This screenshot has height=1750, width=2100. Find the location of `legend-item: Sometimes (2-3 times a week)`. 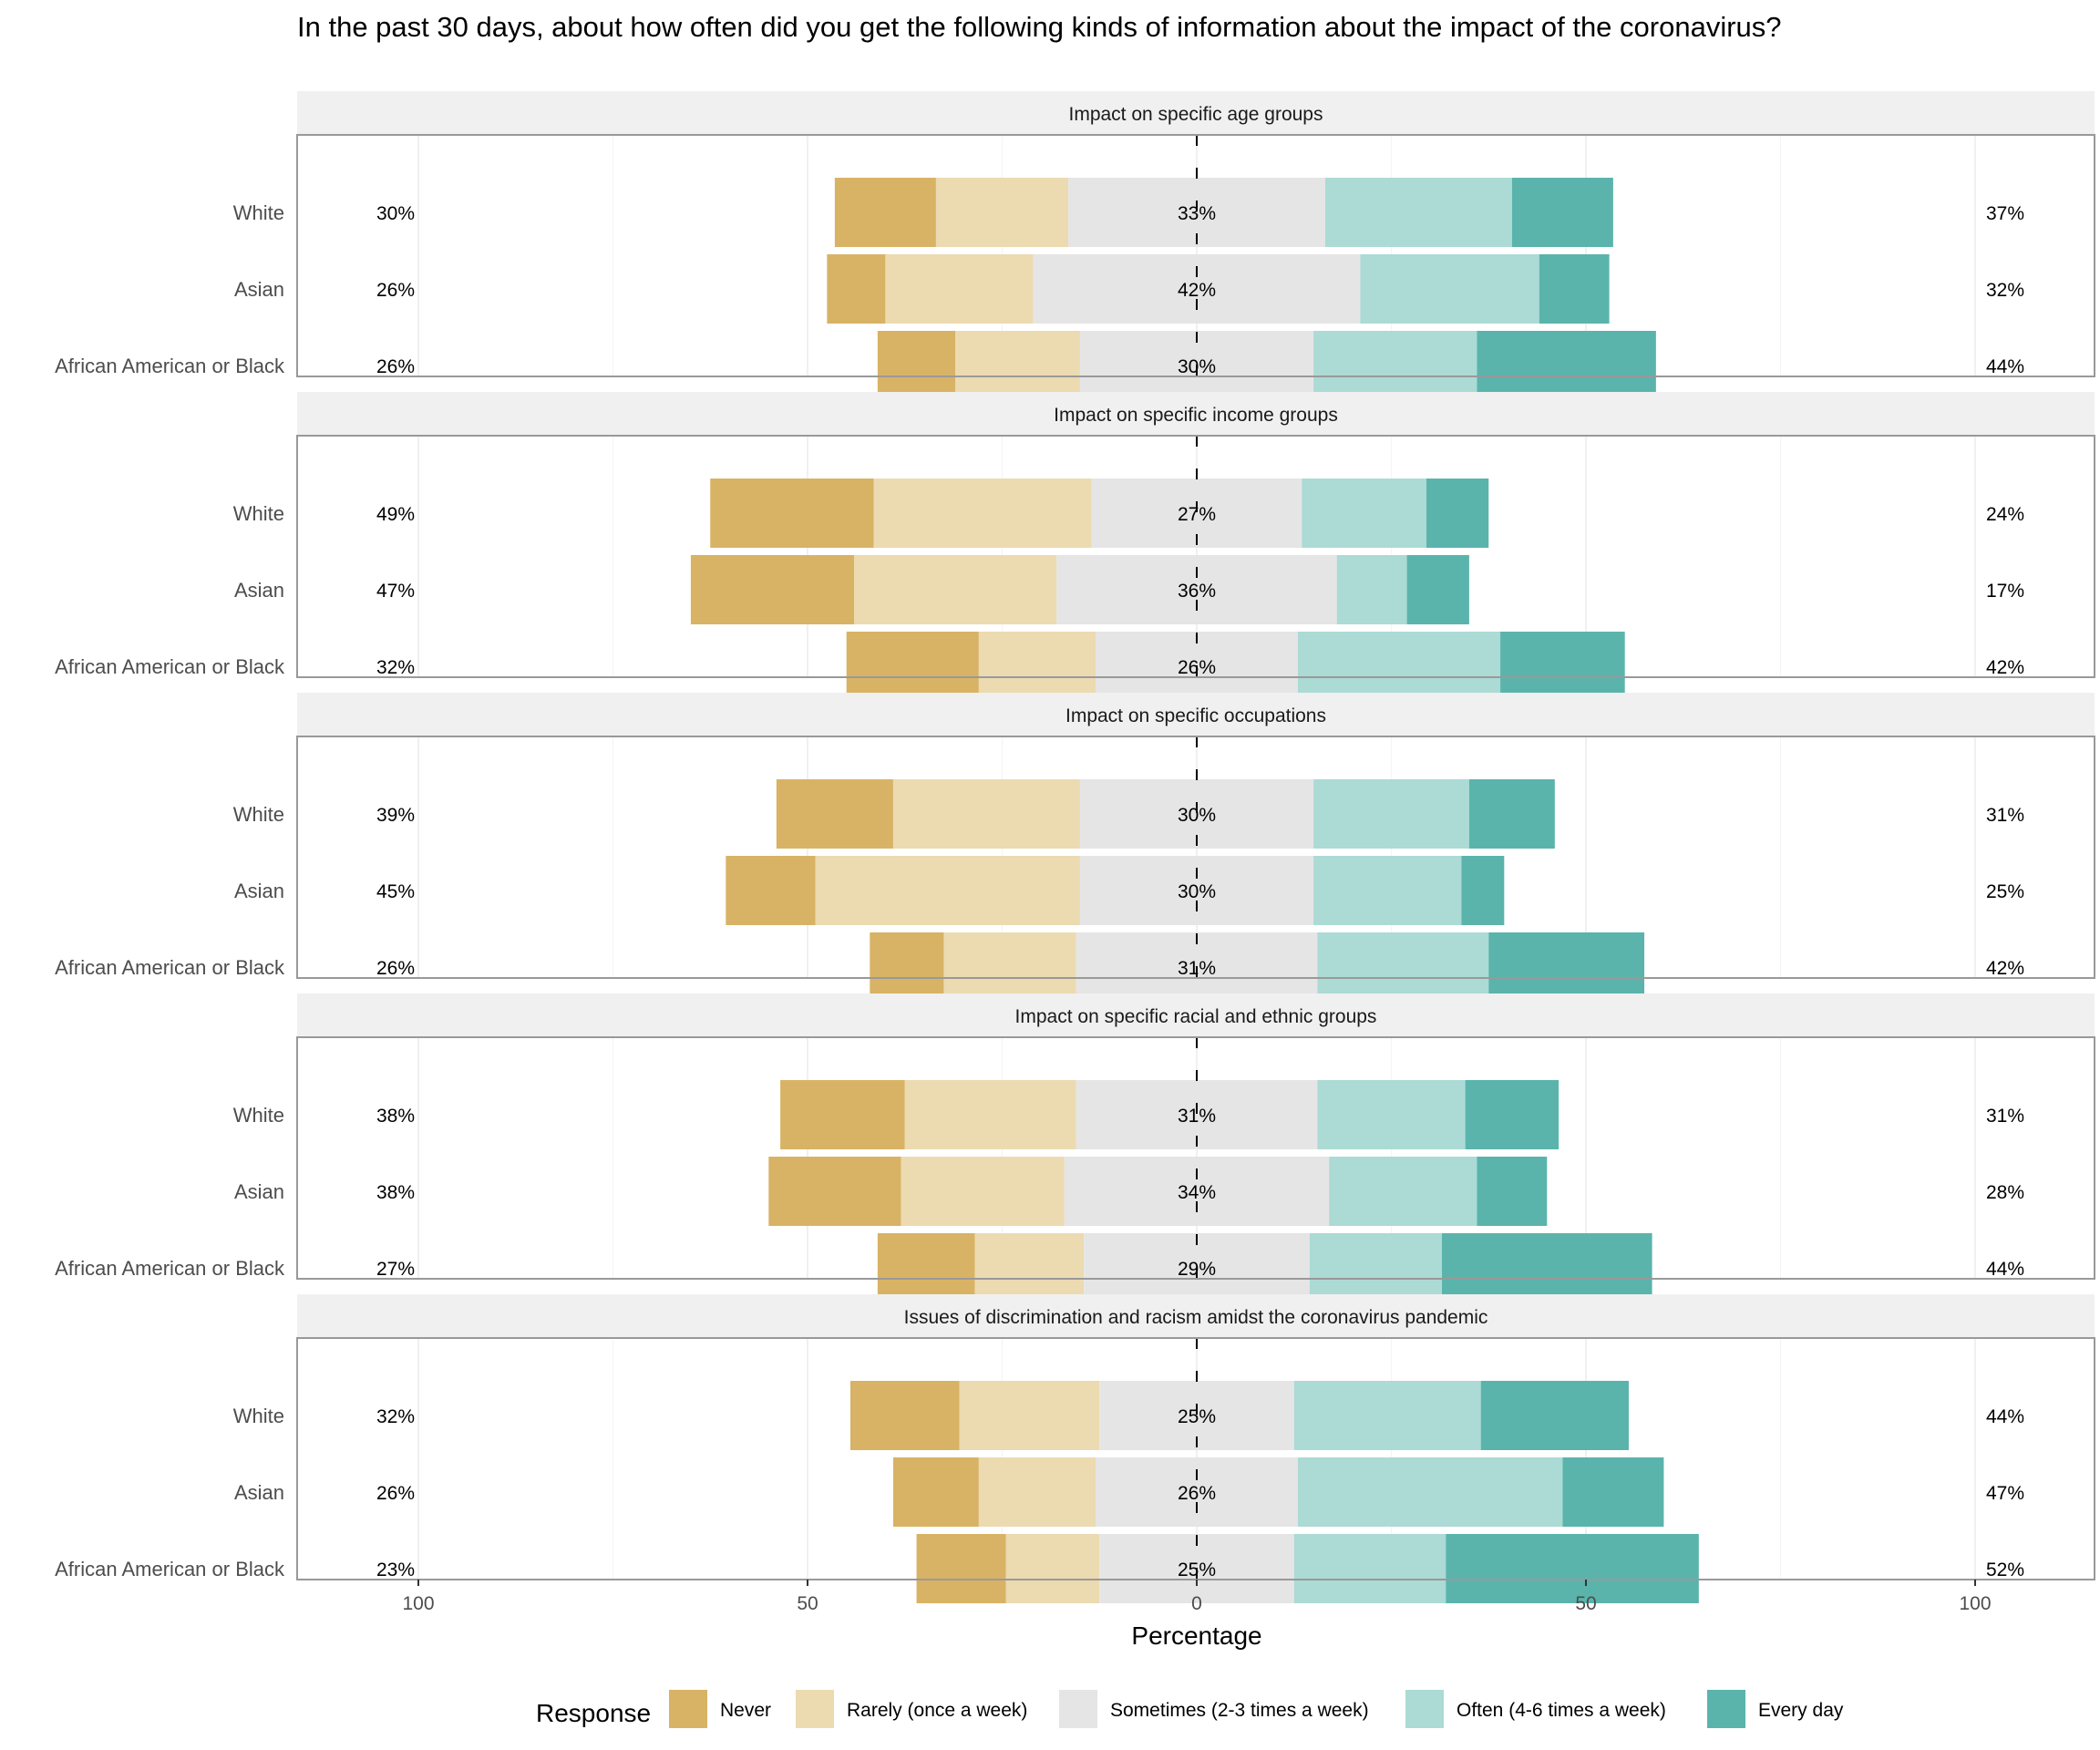

legend-item: Sometimes (2-3 times a week) is located at coordinates (1214, 1709).